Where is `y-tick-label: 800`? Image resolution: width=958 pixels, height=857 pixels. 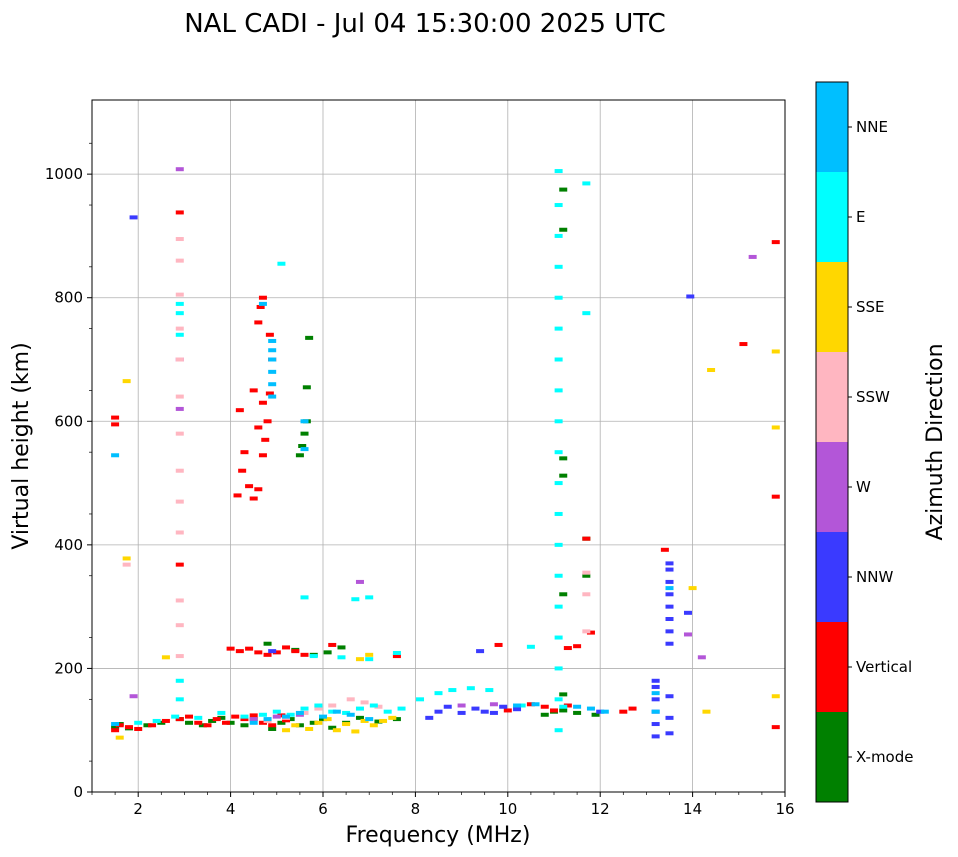 y-tick-label: 800 is located at coordinates (68, 298).